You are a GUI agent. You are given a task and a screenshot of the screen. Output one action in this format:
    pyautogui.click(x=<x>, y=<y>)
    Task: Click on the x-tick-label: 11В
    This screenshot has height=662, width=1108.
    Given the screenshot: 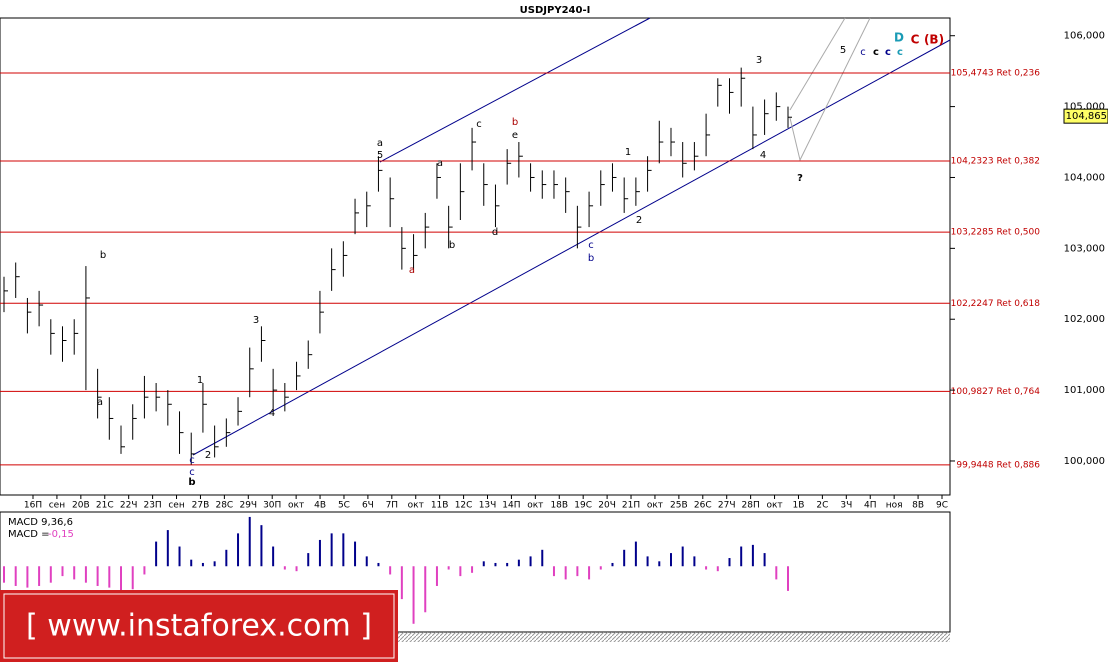 What is the action you would take?
    pyautogui.click(x=440, y=506)
    